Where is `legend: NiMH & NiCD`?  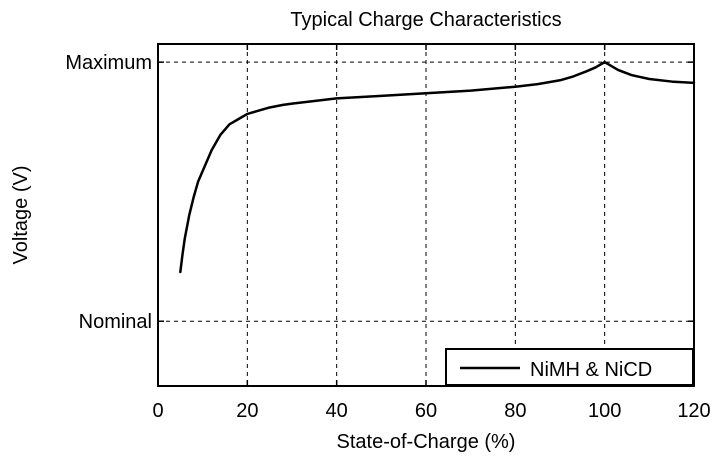 legend: NiMH & NiCD is located at coordinates (569, 367).